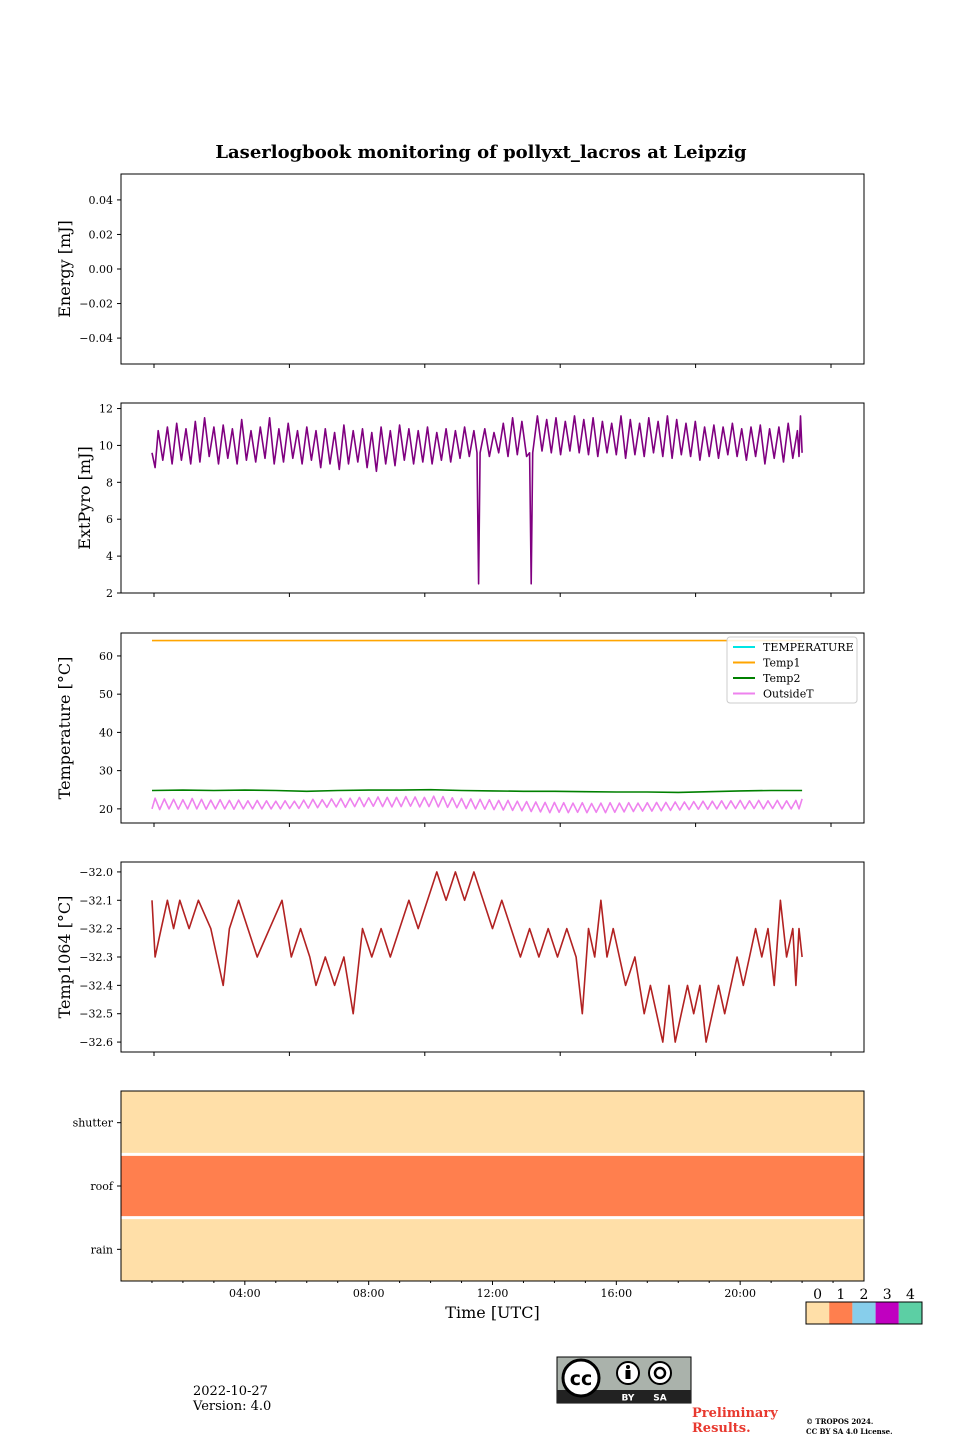  Describe the element at coordinates (781, 678) in the screenshot. I see `legend-label-temp2: Temp2` at that location.